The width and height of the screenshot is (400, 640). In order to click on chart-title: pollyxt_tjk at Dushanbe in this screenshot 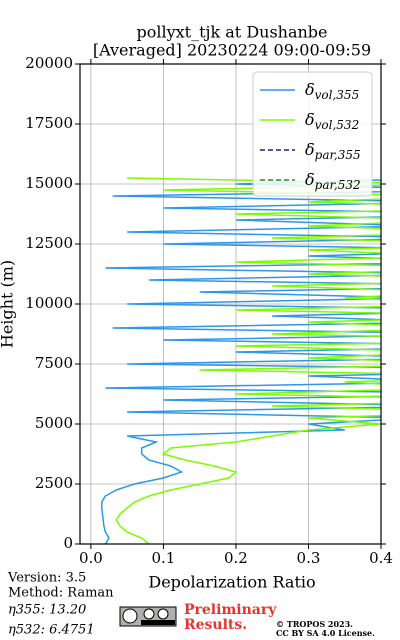, I will do `click(231, 32)`.